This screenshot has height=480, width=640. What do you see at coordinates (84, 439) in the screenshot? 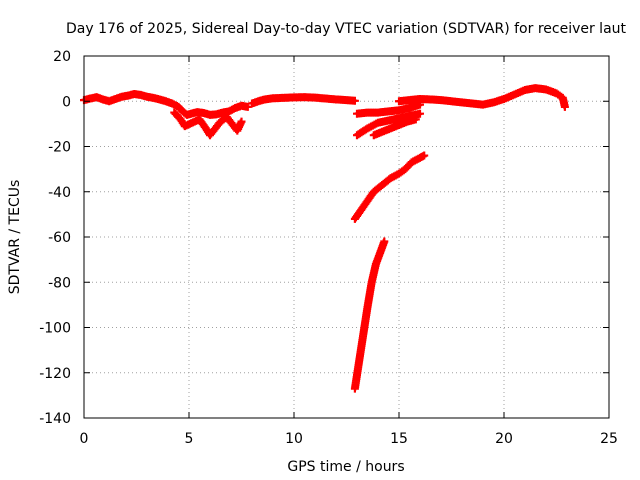
I see `x-tick-label: 0` at bounding box center [84, 439].